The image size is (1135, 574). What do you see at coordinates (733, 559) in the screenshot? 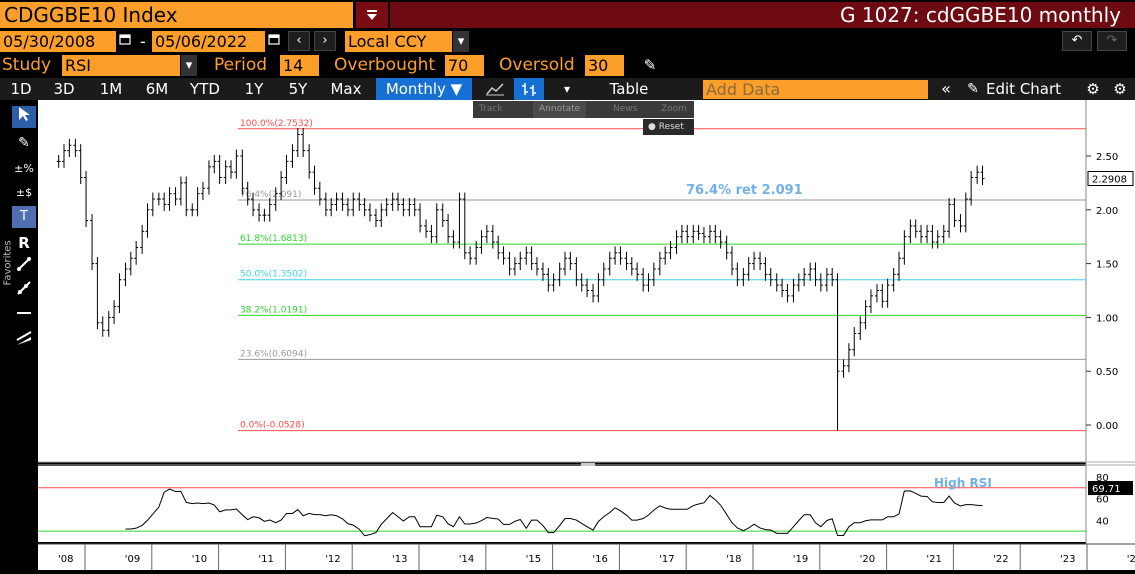
I see `x-tick-label: '18` at bounding box center [733, 559].